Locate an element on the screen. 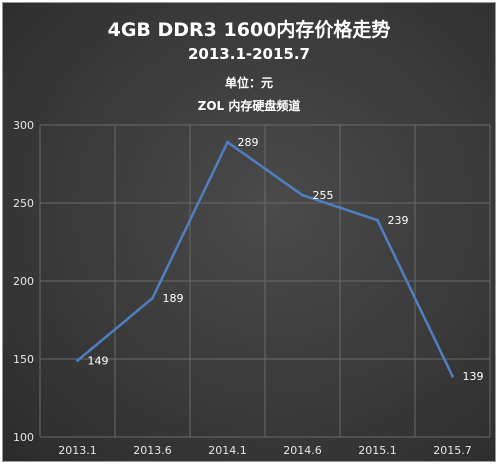 This screenshot has height=466, width=500. x-tick-label: 2014.6 is located at coordinates (302, 450).